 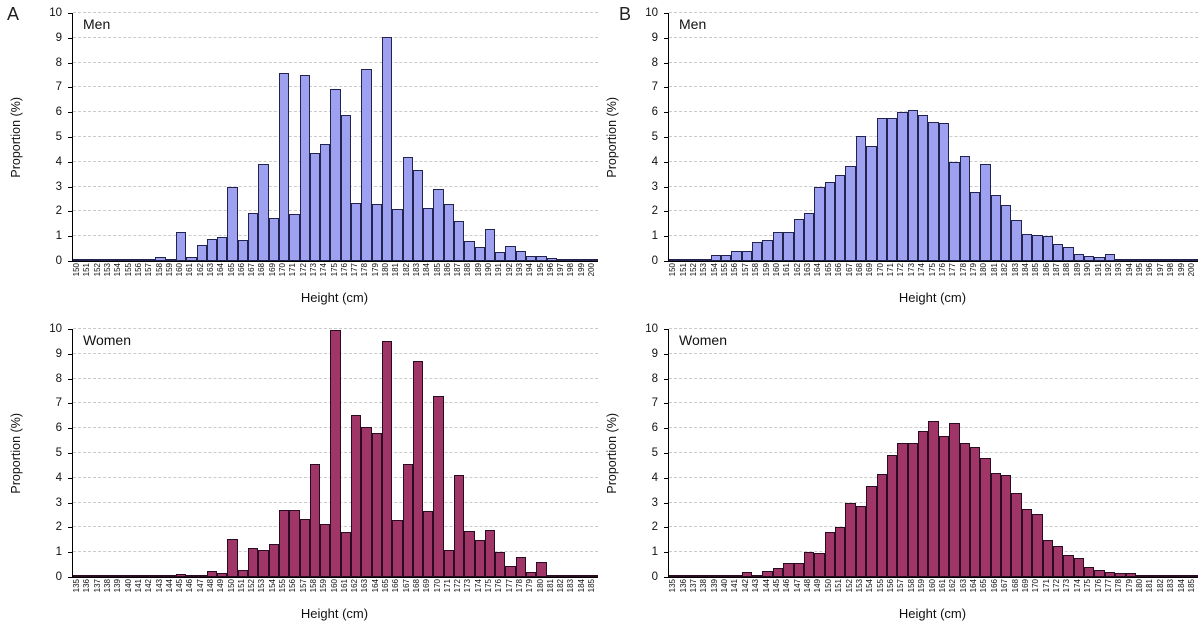 What do you see at coordinates (1088, 586) in the screenshot?
I see `x-tick-label: 175` at bounding box center [1088, 586].